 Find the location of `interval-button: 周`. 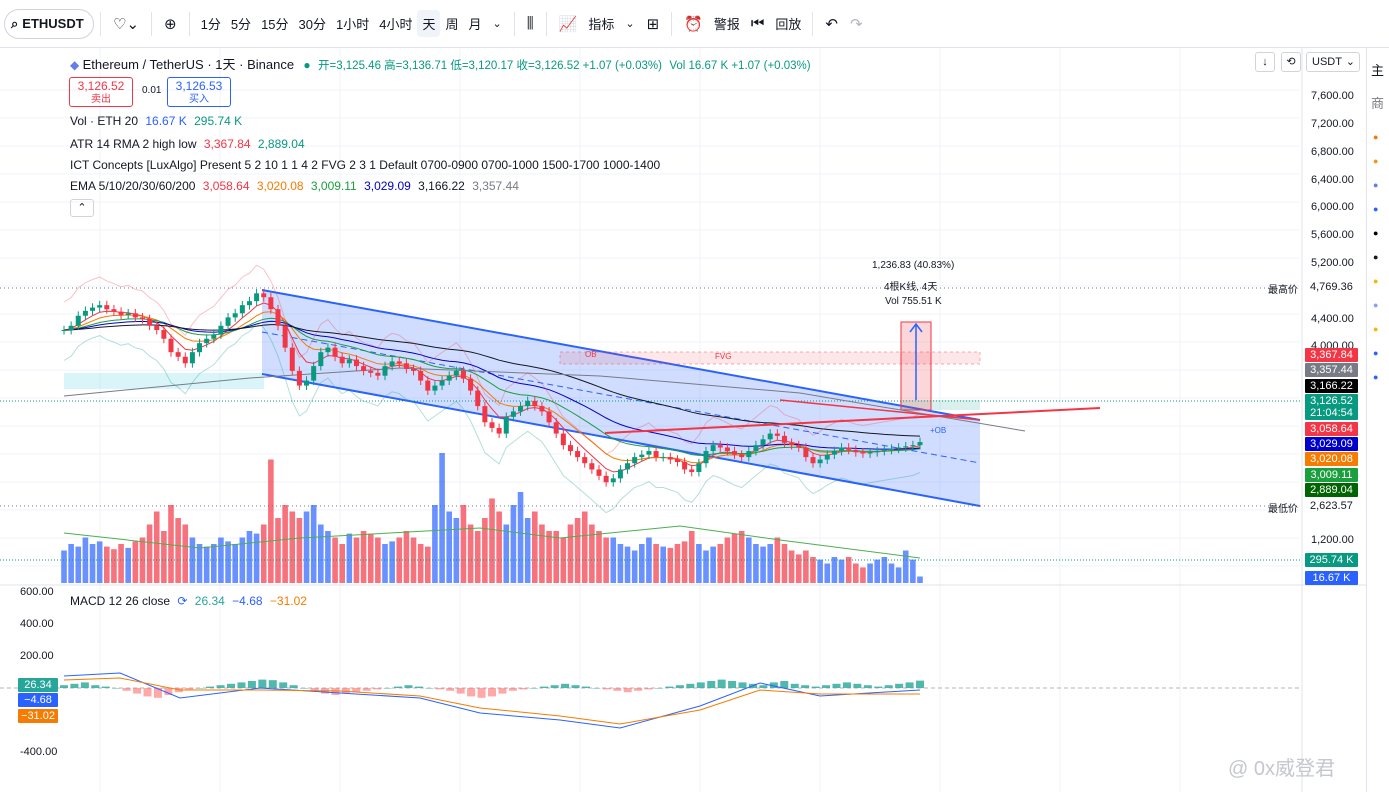

interval-button: 周 is located at coordinates (452, 24).